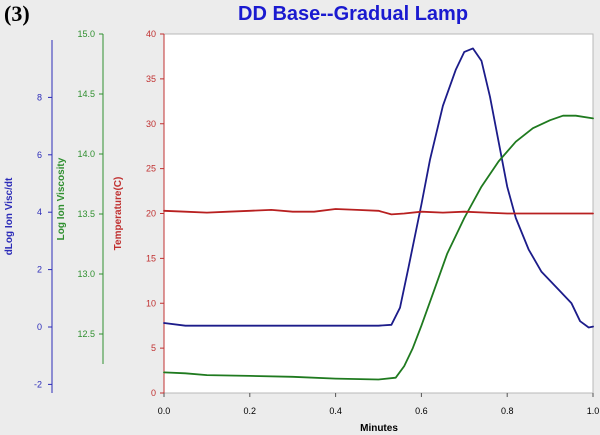  What do you see at coordinates (39, 155) in the screenshot?
I see `y-tick-label-dlog: 6` at bounding box center [39, 155].